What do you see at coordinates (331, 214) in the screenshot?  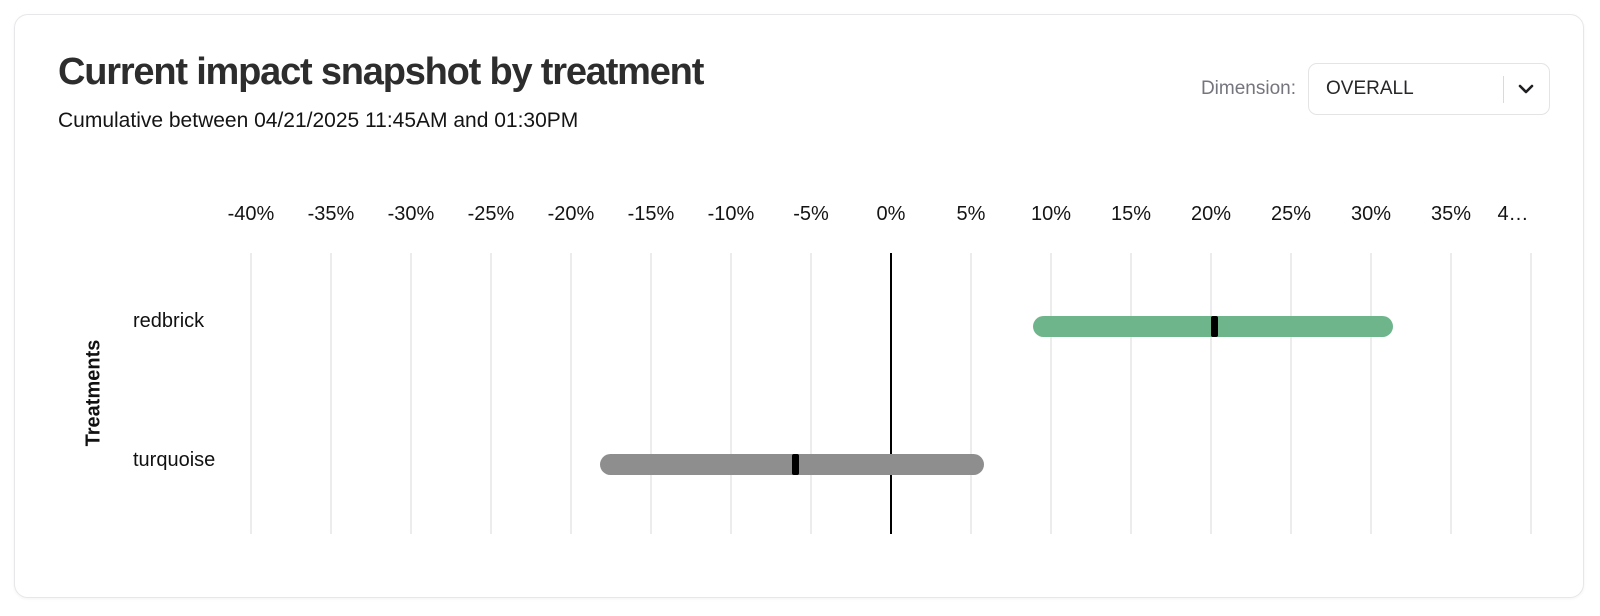 I see `x-tick-label: -35%` at bounding box center [331, 214].